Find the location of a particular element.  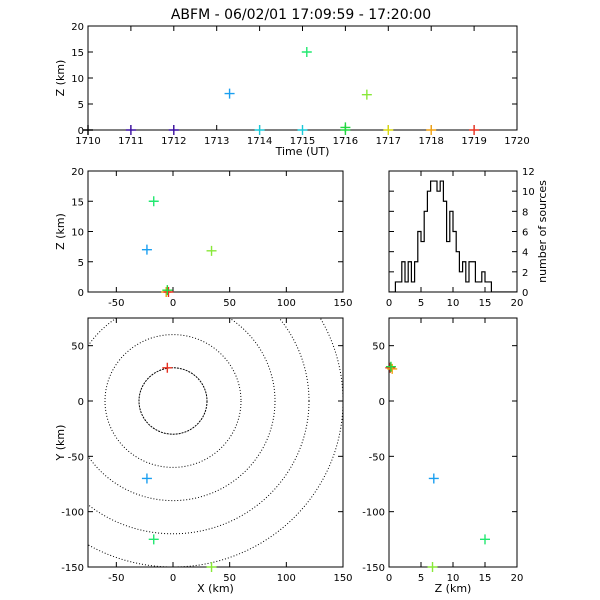

chart-title: ABFM - 06/02/01 17:09:59 - 17:20:00 is located at coordinates (301, 15).